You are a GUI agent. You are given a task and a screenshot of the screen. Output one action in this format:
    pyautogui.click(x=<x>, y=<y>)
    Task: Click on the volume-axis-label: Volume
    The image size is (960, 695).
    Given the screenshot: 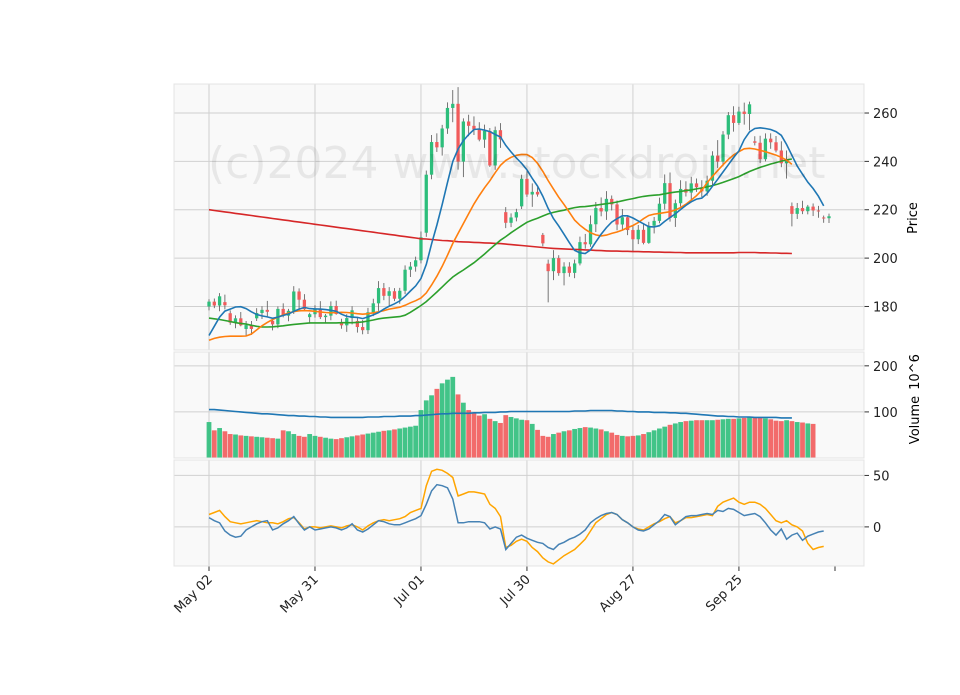 What is the action you would take?
    pyautogui.click(x=915, y=420)
    